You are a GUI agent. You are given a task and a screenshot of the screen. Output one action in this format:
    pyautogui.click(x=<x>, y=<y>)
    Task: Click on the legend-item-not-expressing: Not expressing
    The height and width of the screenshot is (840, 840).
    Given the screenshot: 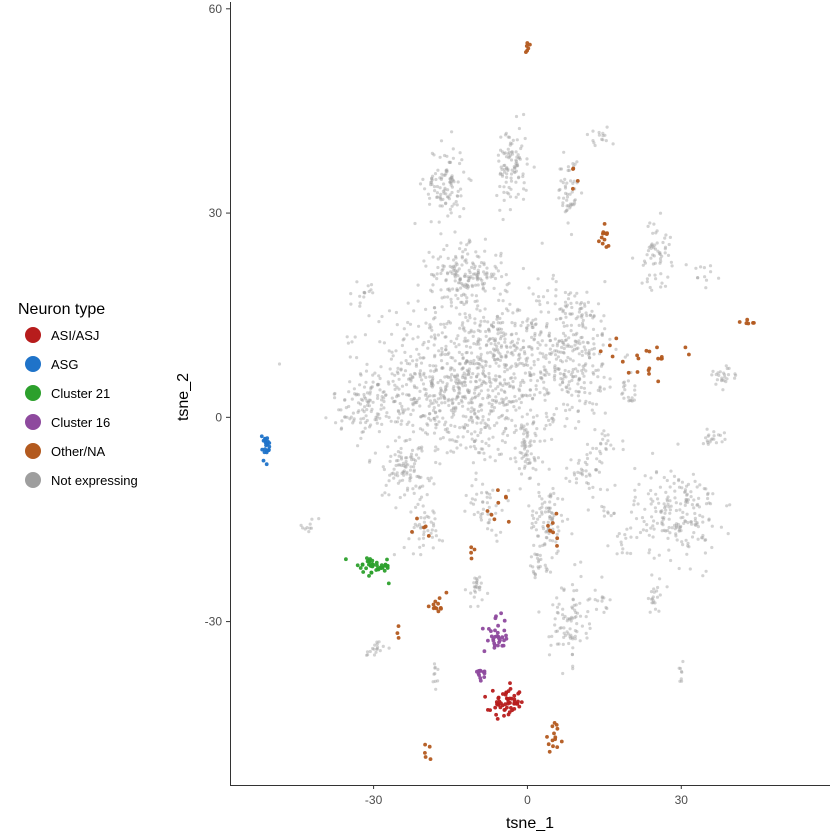 What is the action you would take?
    pyautogui.click(x=81, y=480)
    